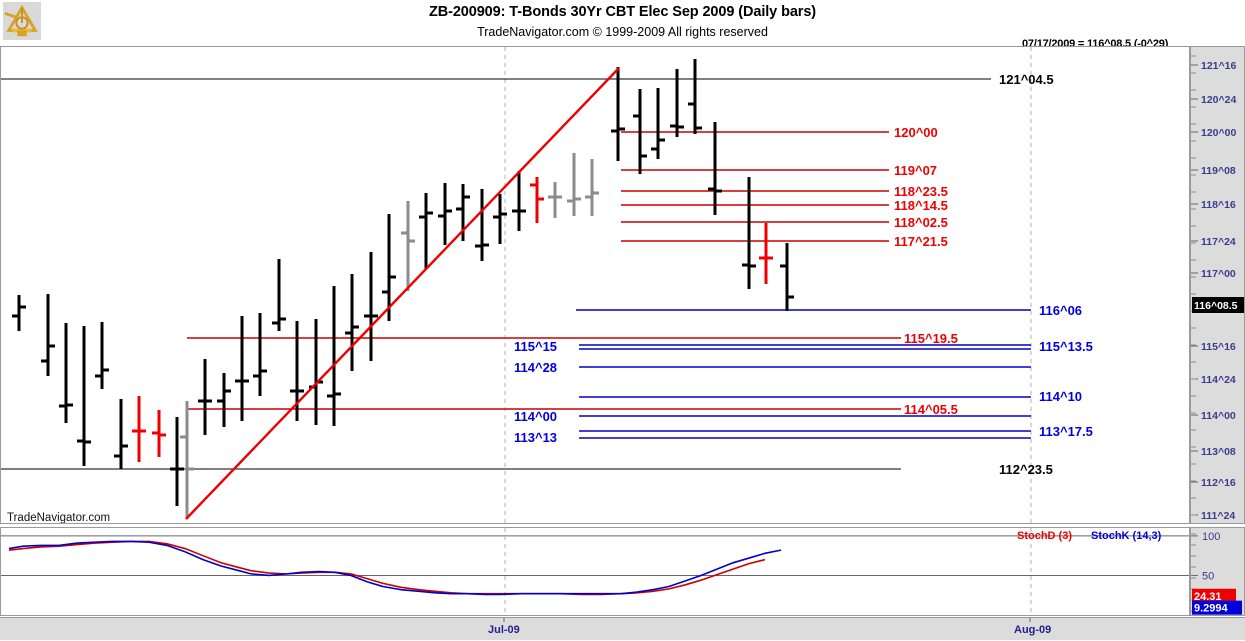 This screenshot has height=641, width=1245. What do you see at coordinates (1066, 431) in the screenshot?
I see `level-label-blue-right: 113^17.5` at bounding box center [1066, 431].